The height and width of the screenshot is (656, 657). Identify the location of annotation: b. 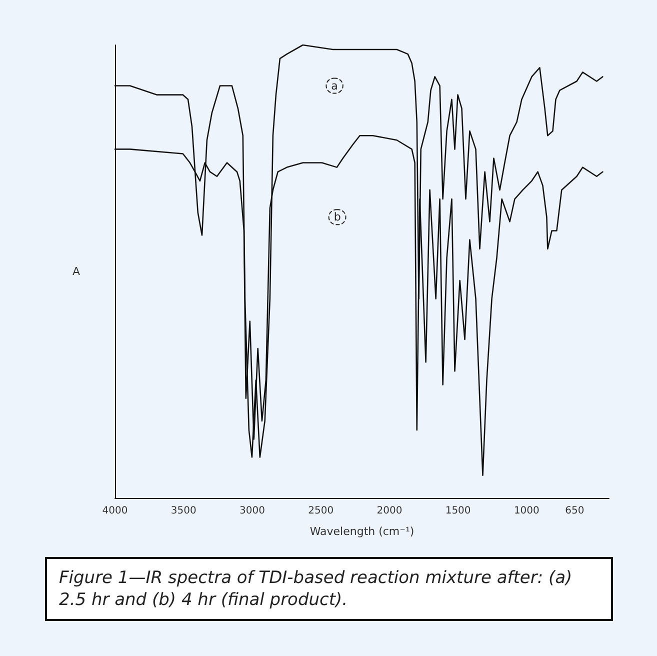
(337, 217).